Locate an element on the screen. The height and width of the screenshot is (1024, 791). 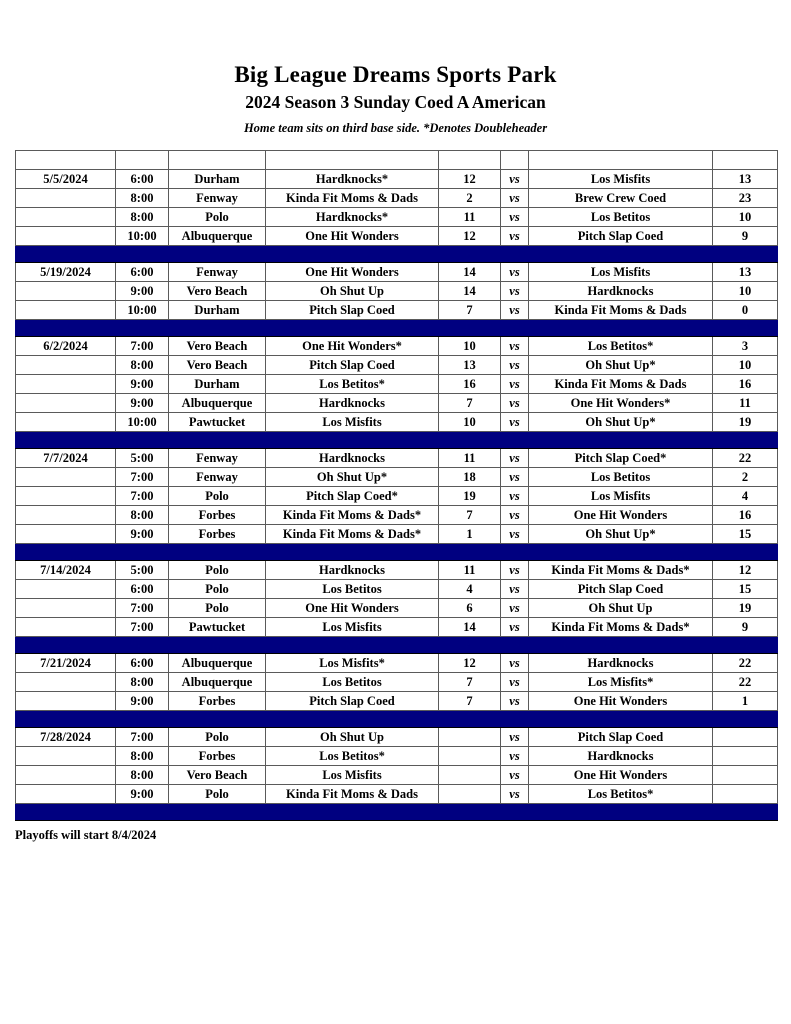
playoffs-note: Playoffs will start 8/4/2024 is located at coordinates (86, 835).